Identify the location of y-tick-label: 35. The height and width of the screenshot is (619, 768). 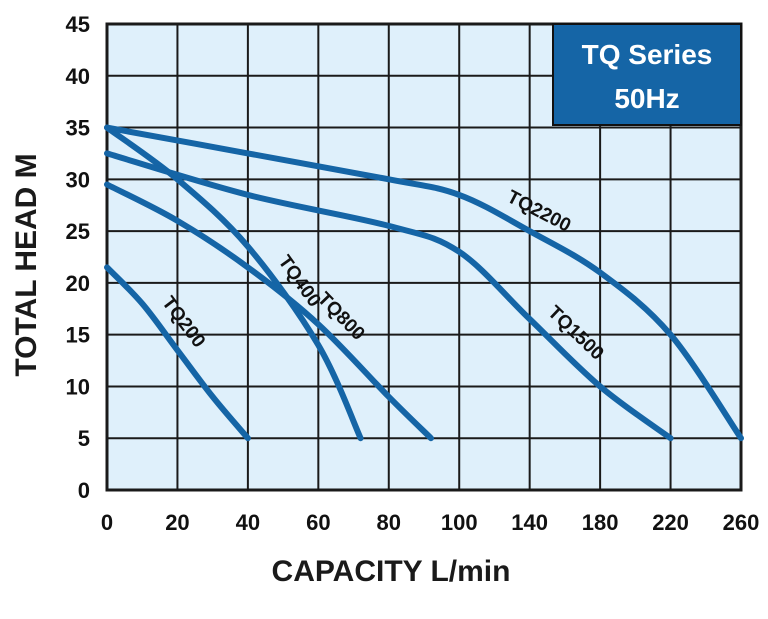
(78, 128).